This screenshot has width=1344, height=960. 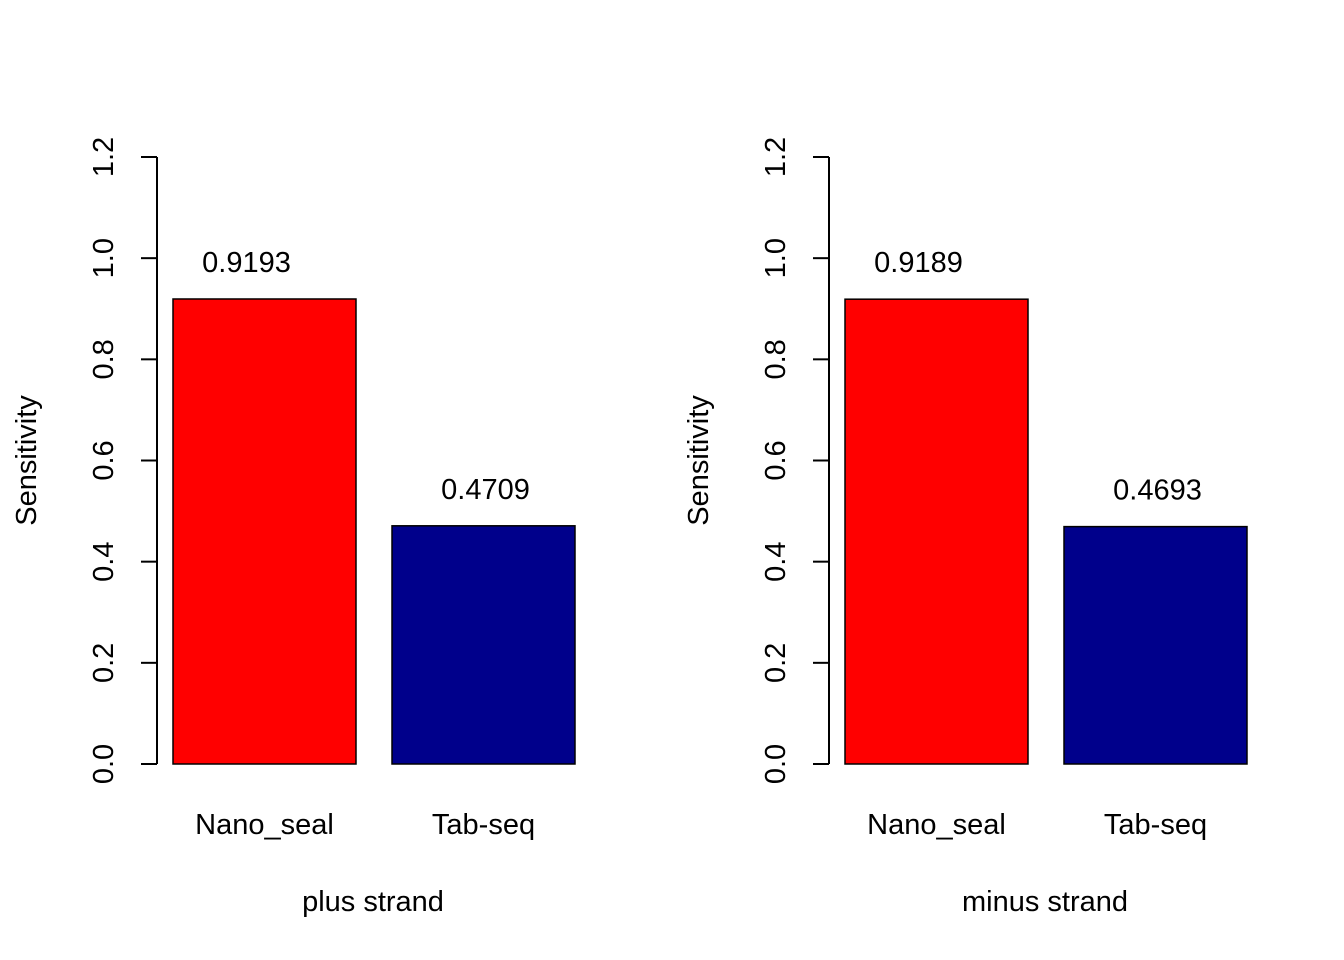 What do you see at coordinates (1157, 491) in the screenshot?
I see `data-label: 0.4693` at bounding box center [1157, 491].